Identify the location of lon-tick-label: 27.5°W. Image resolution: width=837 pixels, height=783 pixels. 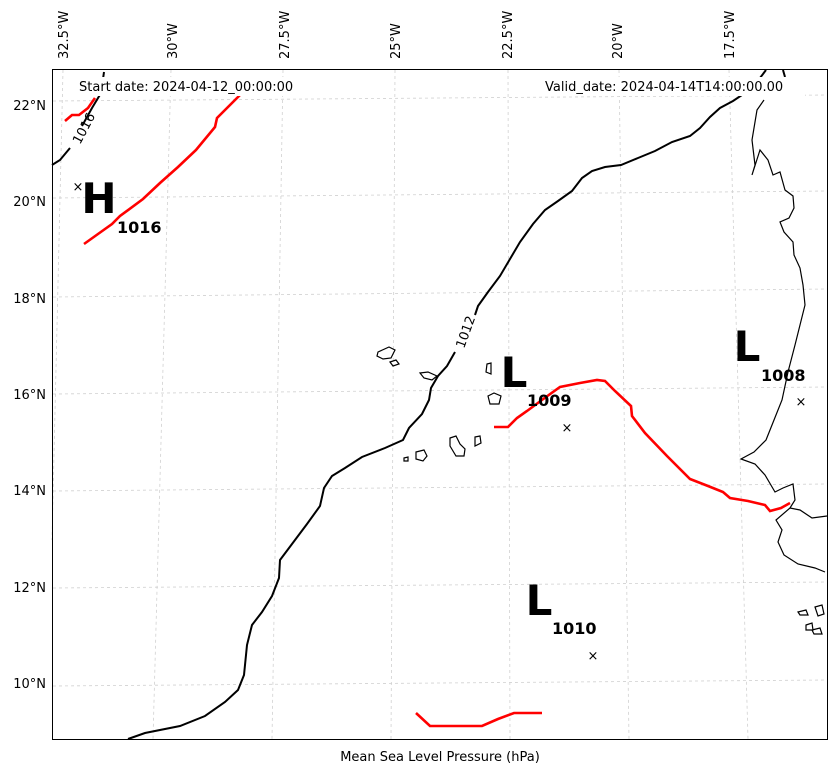
(285, 35).